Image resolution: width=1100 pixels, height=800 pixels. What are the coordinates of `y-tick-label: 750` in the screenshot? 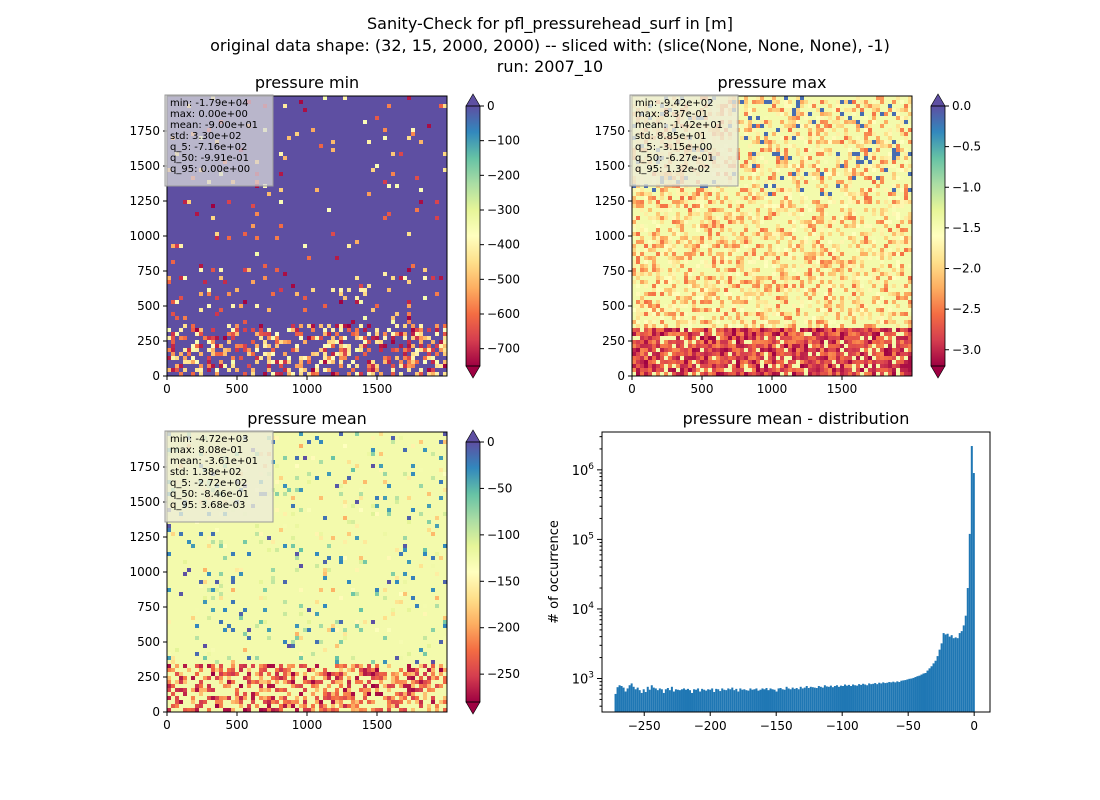 It's located at (613, 271).